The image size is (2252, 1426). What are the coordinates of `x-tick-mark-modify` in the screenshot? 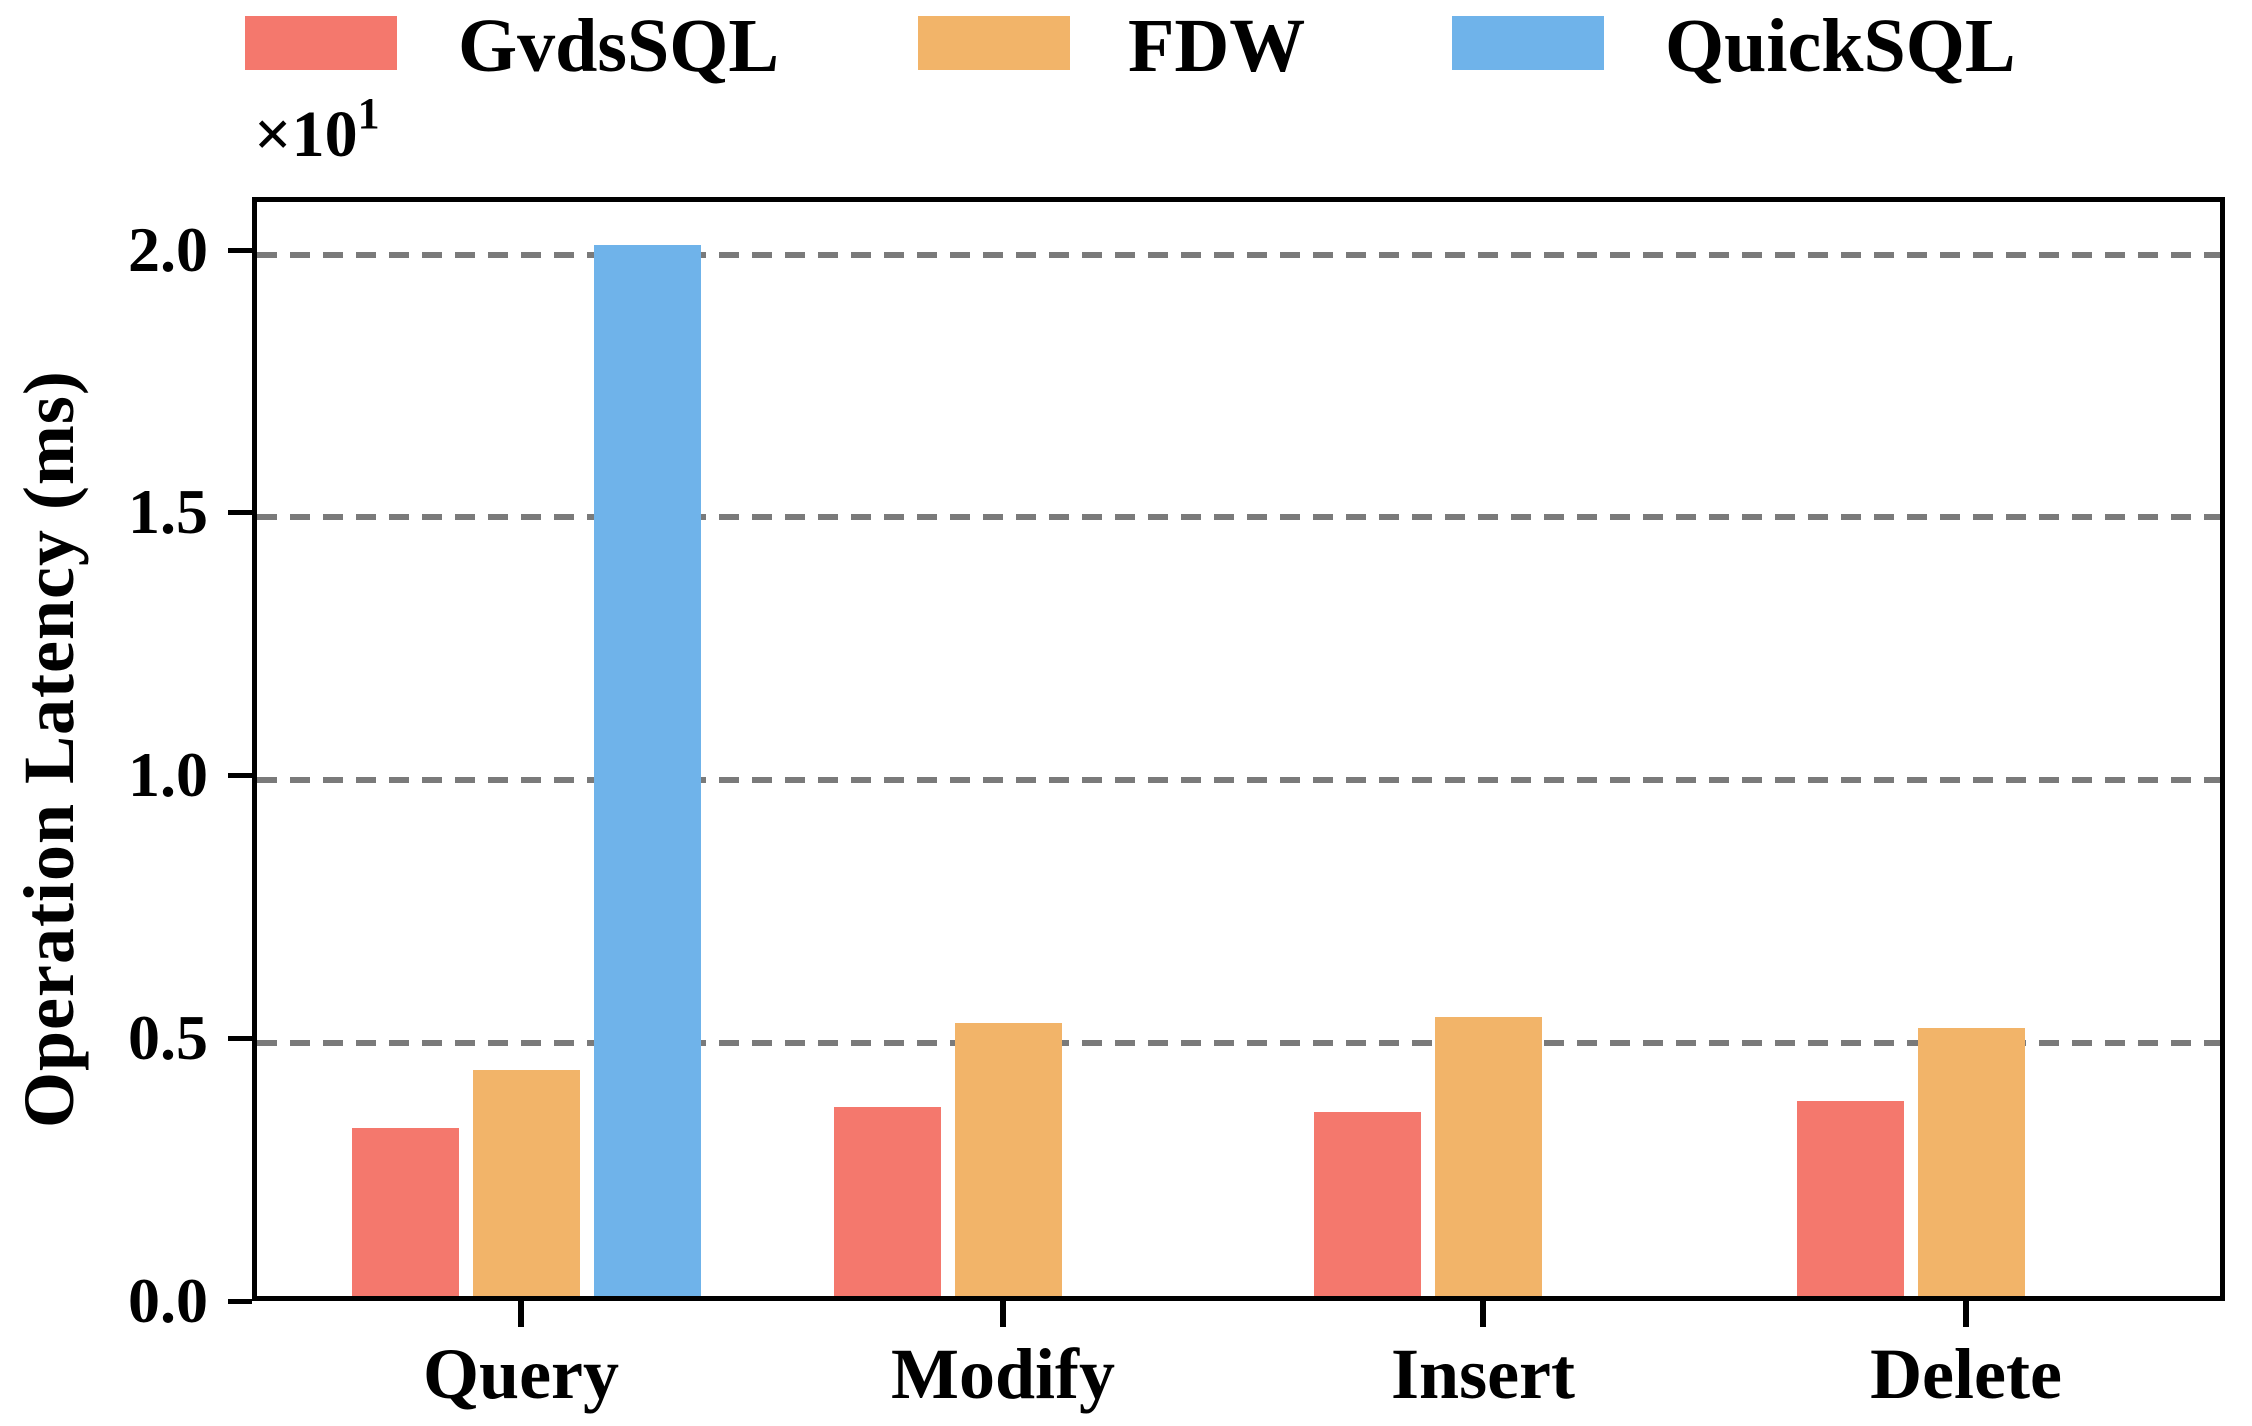 It's located at (1003, 1314).